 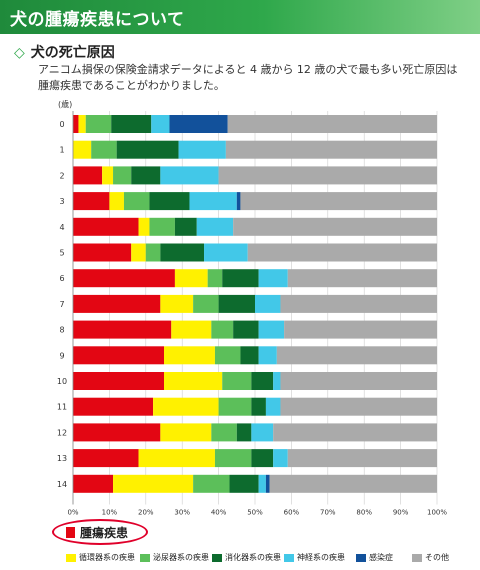 What do you see at coordinates (64, 52) in the screenshot?
I see `section-heading: ◇ 犬の死亡原因` at bounding box center [64, 52].